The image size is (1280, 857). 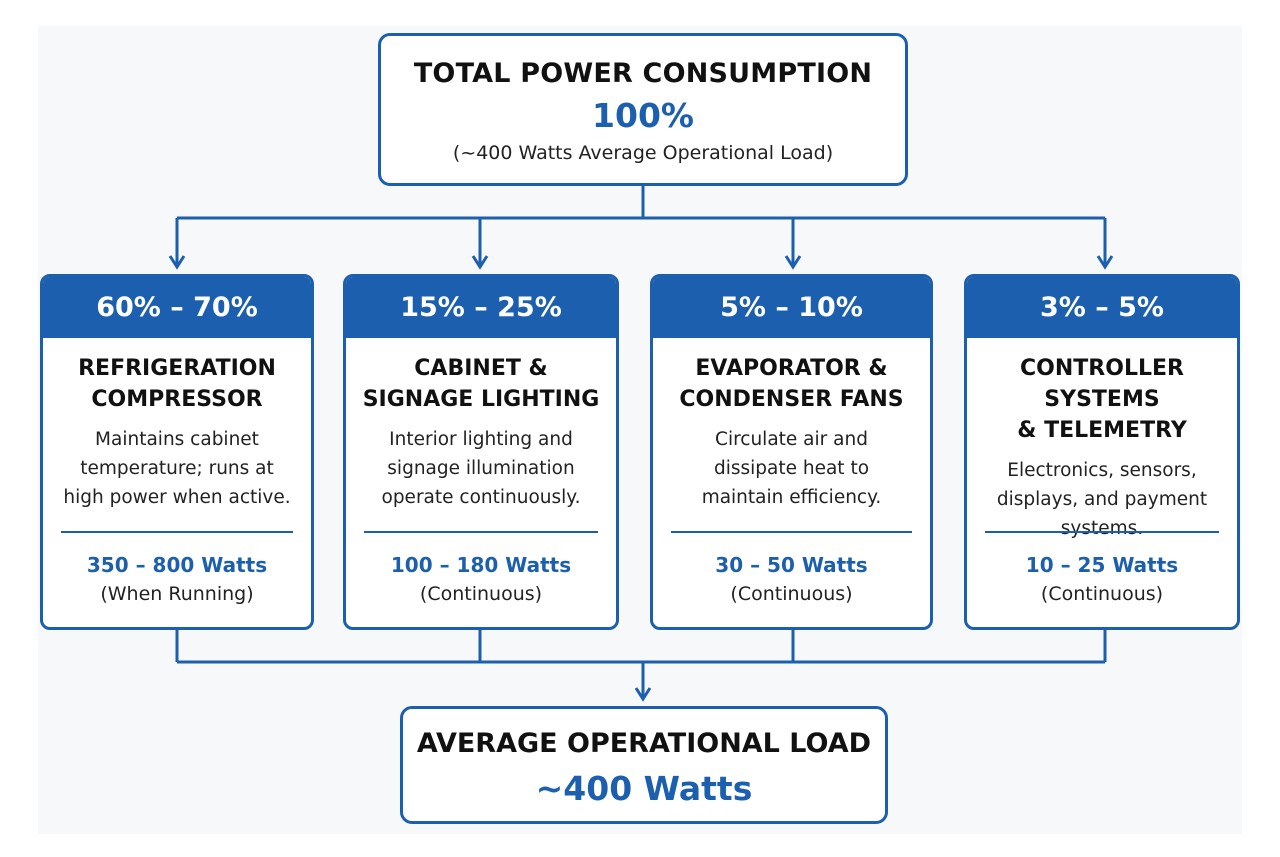 What do you see at coordinates (1102, 399) in the screenshot?
I see `card-title: CONTROLLER SYSTEMS & TELEMETRY` at bounding box center [1102, 399].